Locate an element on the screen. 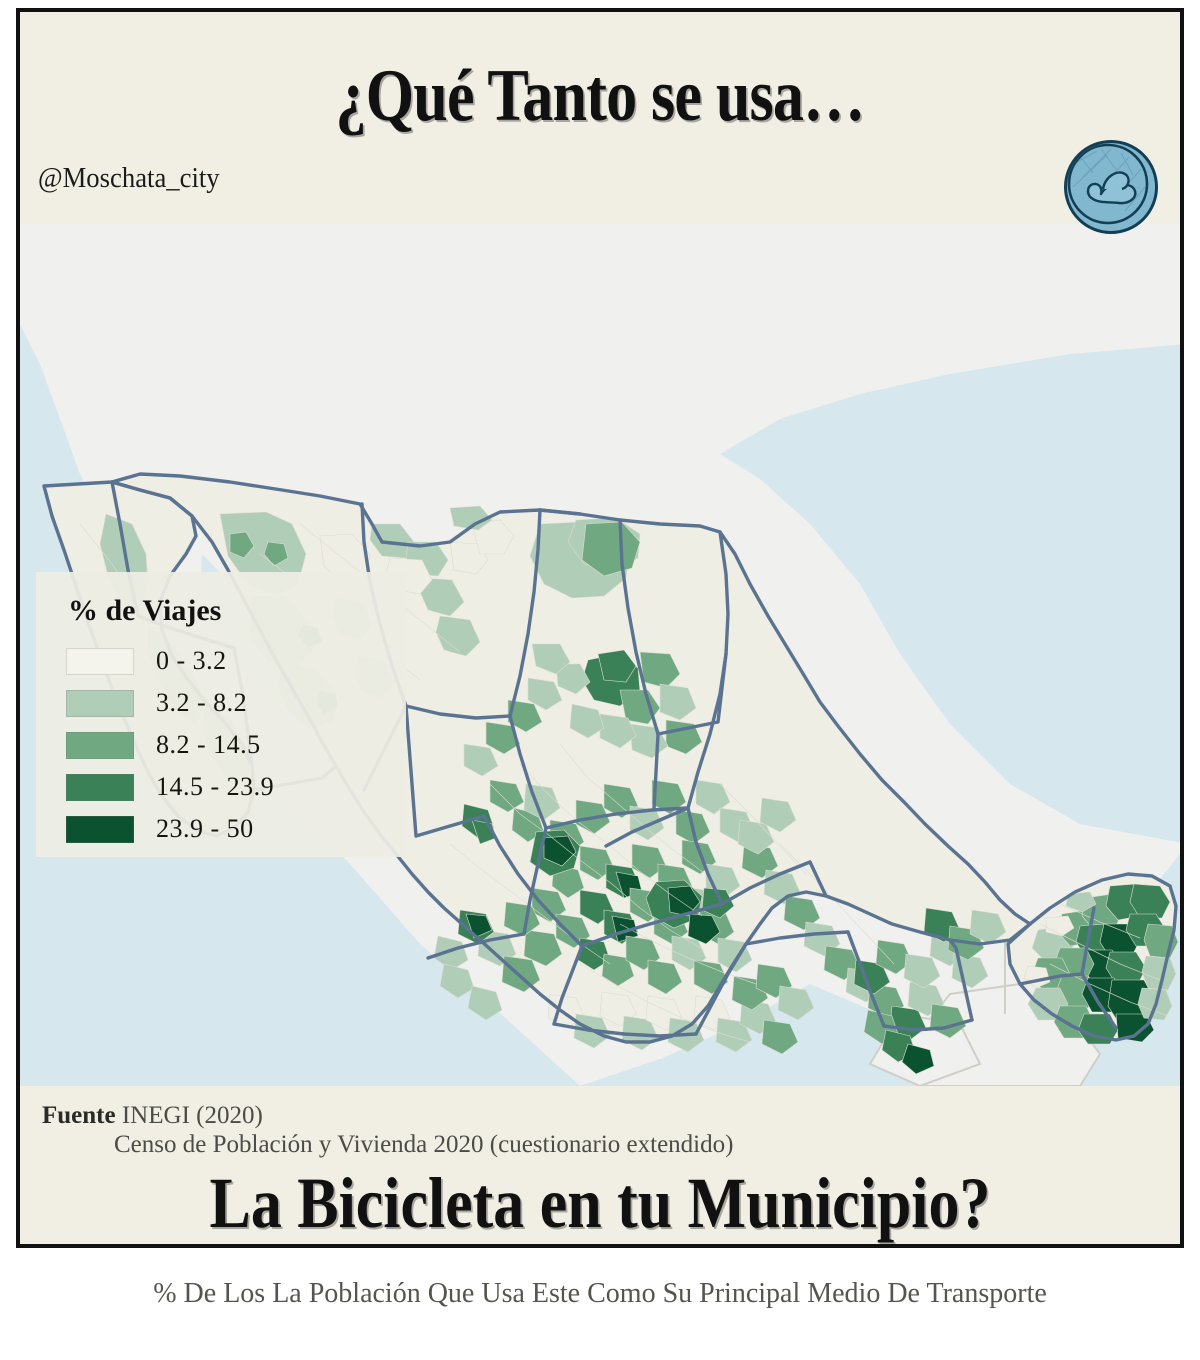 The image size is (1200, 1360). legend-item: 8.2 - 14.5 is located at coordinates (236, 745).